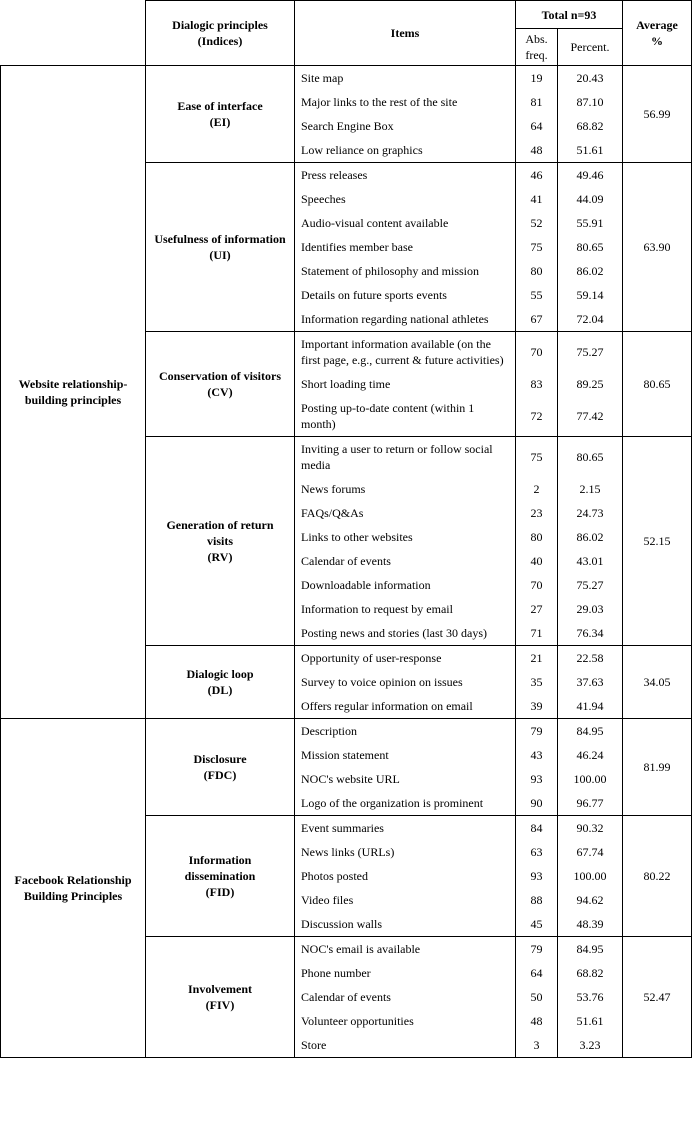 This screenshot has height=1128, width=692. What do you see at coordinates (590, 513) in the screenshot?
I see `percent: 24.73` at bounding box center [590, 513].